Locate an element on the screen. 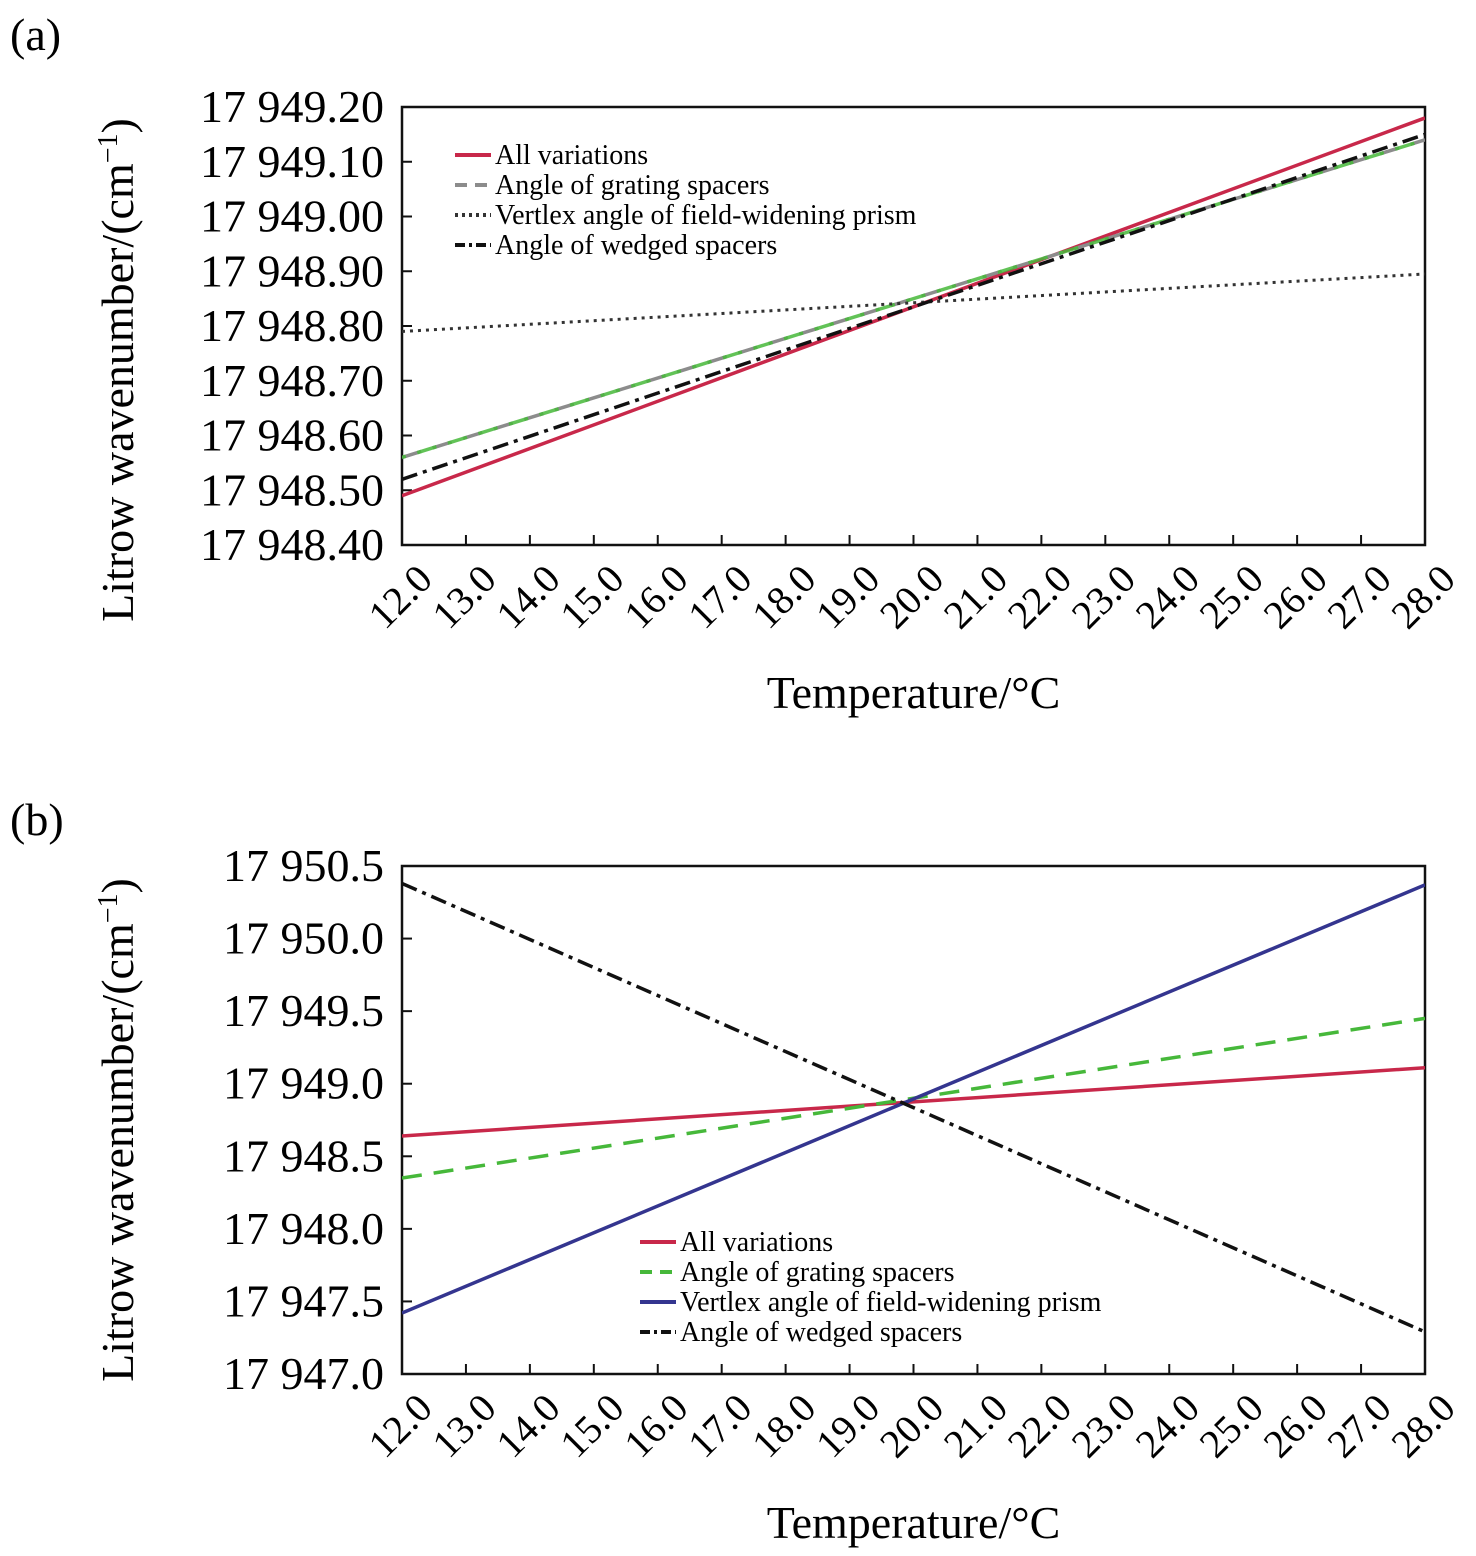 The width and height of the screenshot is (1476, 1556). chart-b-y-axis-title: Litrow wavenumber/(cm−1) is located at coordinates (117, 1130).